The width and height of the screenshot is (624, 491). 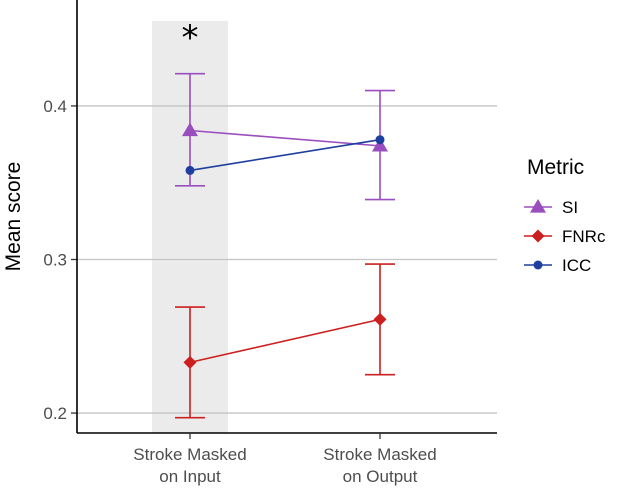 I want to click on legend-label: FNRc, so click(x=584, y=236).